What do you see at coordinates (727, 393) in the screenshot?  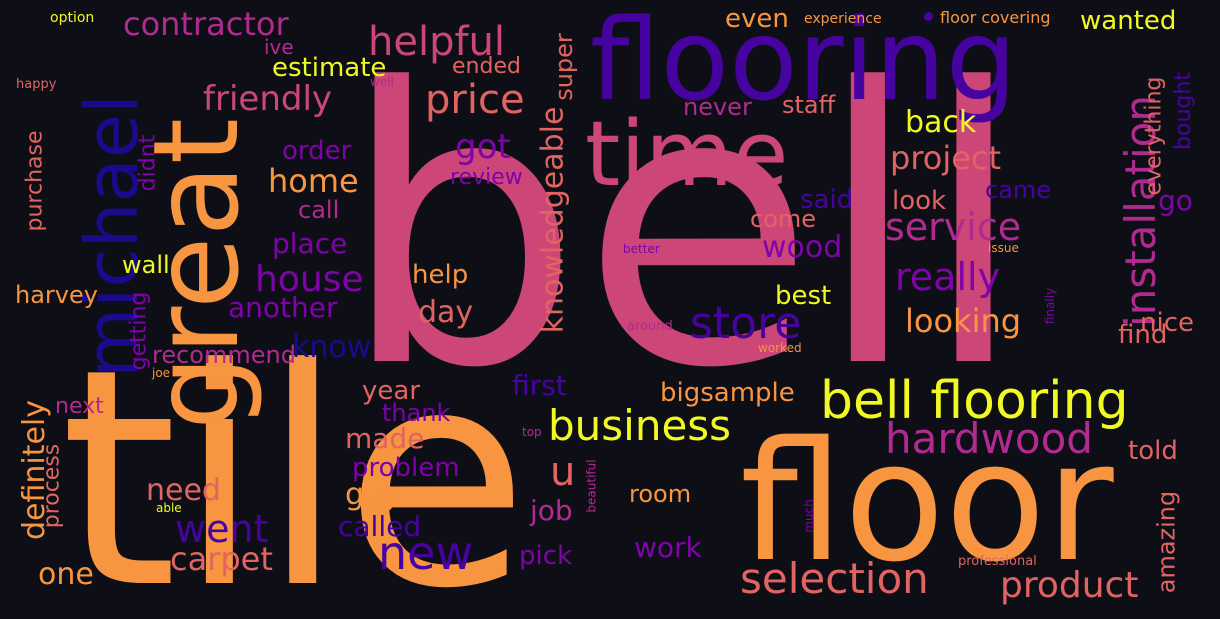 I see `word-bigsample: bigsample` at bounding box center [727, 393].